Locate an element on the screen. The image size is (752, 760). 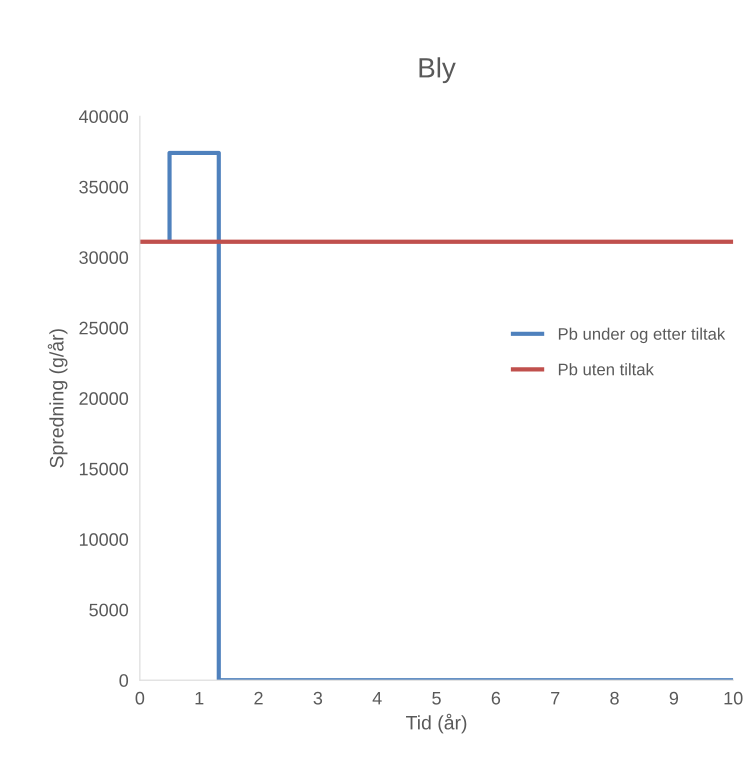
y-tick-label: 0 is located at coordinates (123, 680).